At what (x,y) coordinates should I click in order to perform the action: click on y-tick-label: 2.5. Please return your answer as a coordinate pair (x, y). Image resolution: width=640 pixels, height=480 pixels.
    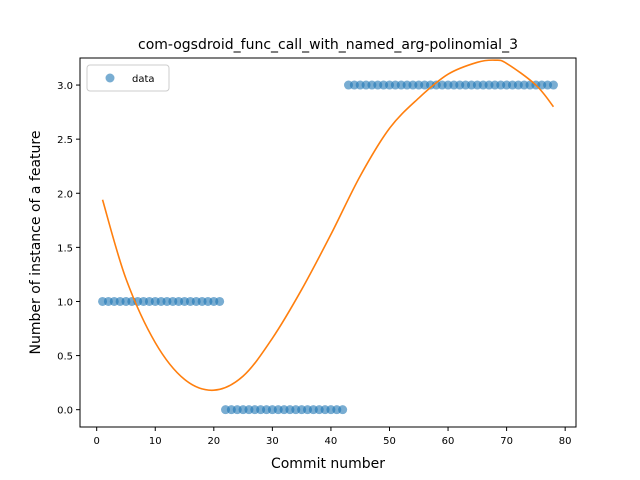
    Looking at the image, I should click on (65, 140).